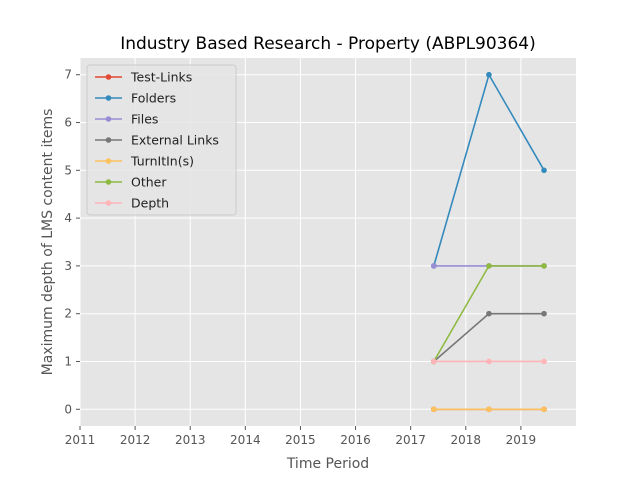 This screenshot has width=640, height=480. Describe the element at coordinates (175, 140) in the screenshot. I see `legend-label: External Links` at that location.